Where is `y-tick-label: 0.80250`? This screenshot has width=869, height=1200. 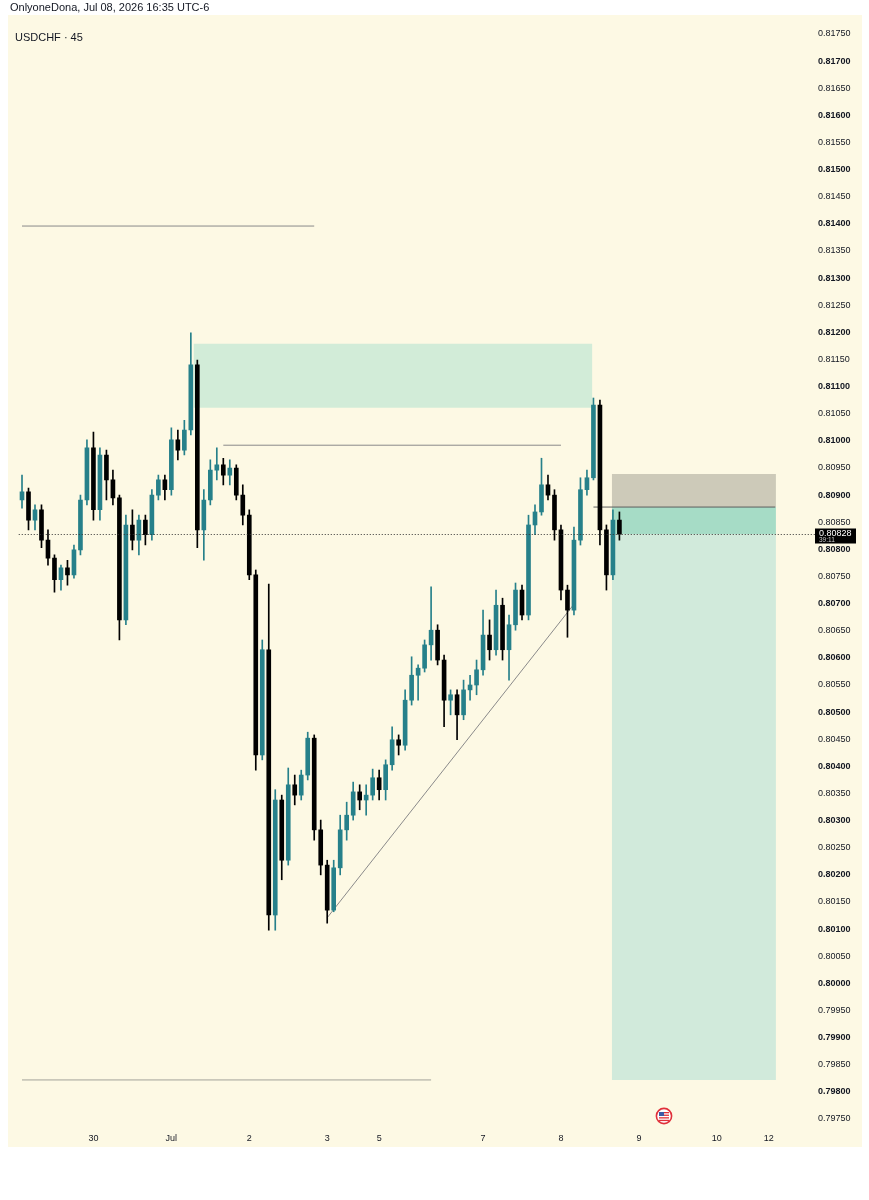
y-tick-label: 0.80250 is located at coordinates (834, 847).